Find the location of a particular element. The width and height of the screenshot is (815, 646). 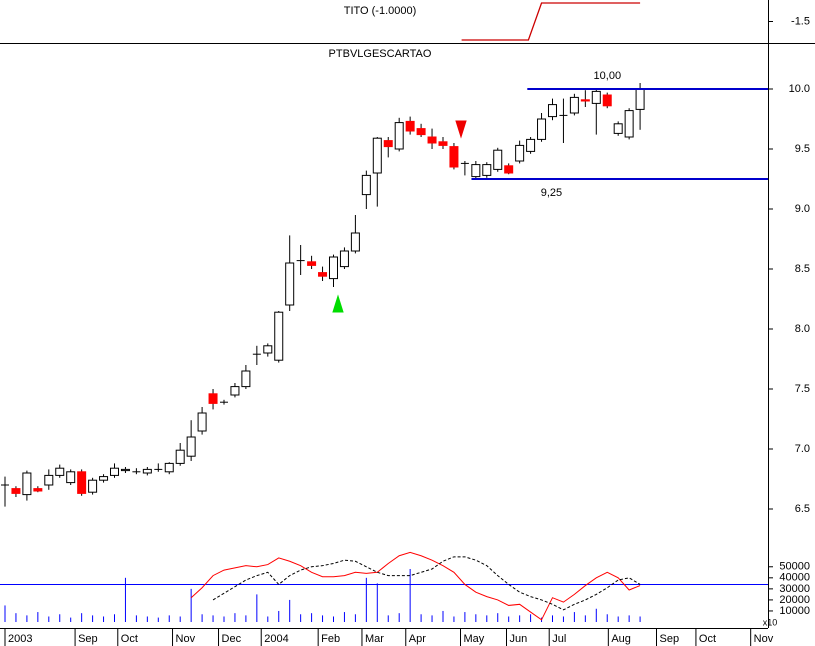

y-tick-label: 9.5 is located at coordinates (802, 149).